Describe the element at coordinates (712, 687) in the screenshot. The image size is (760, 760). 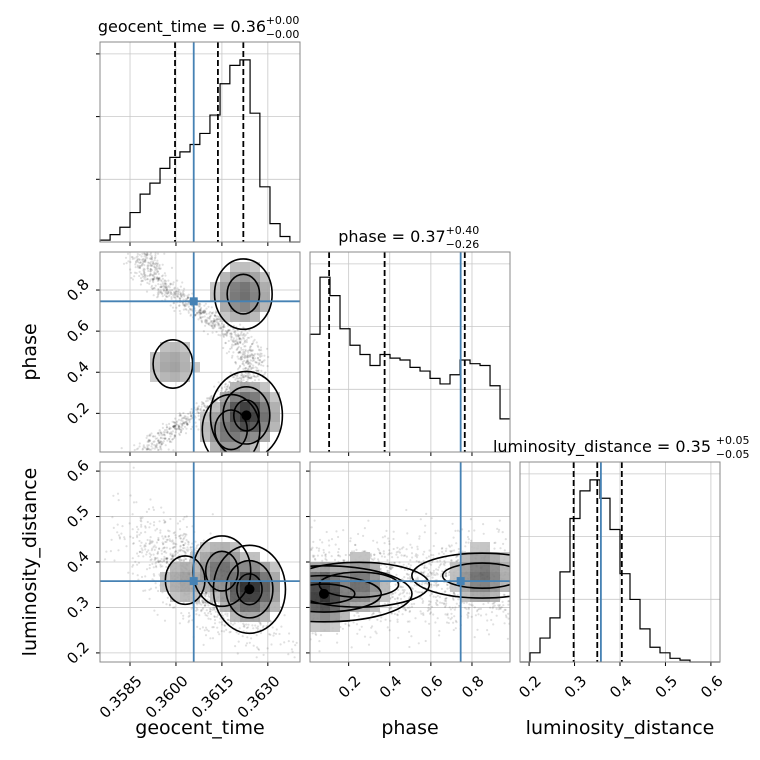
I see `tick-label-x: 0.6` at that location.